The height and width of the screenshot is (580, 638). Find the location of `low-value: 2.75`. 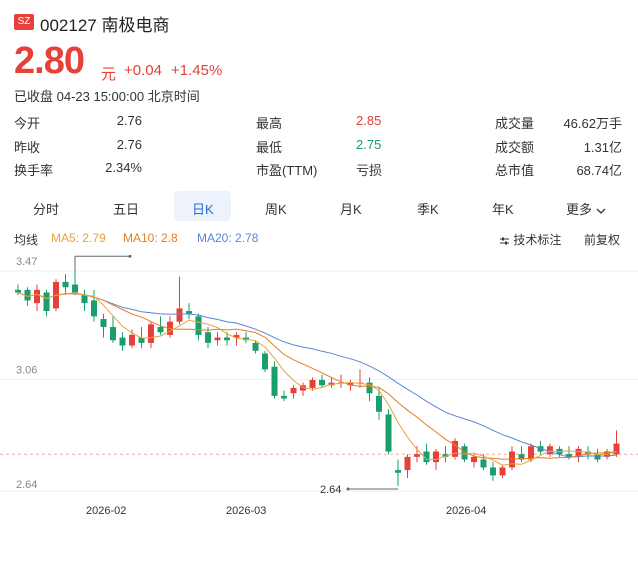

low-value: 2.75 is located at coordinates (369, 144).